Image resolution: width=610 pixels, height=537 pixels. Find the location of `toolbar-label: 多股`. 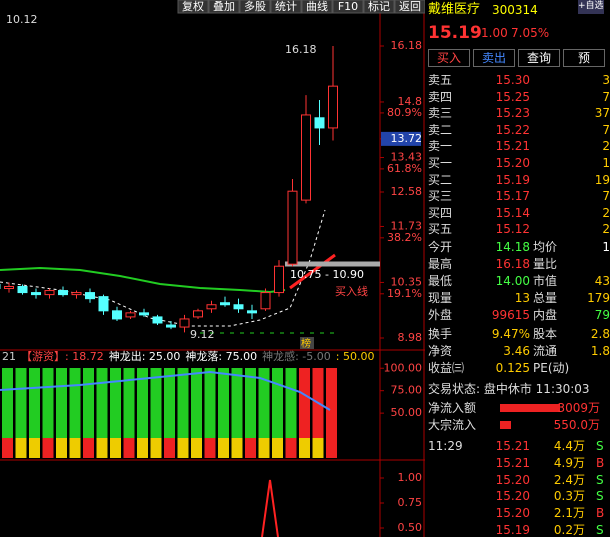

toolbar-label: 多股 is located at coordinates (255, 6).